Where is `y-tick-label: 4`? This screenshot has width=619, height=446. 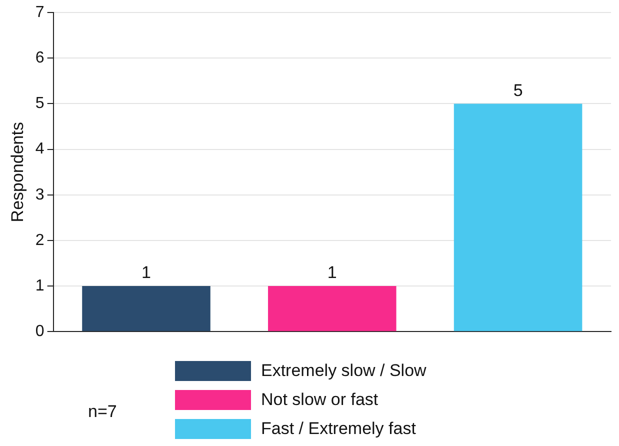
y-tick-label: 4 is located at coordinates (39, 149).